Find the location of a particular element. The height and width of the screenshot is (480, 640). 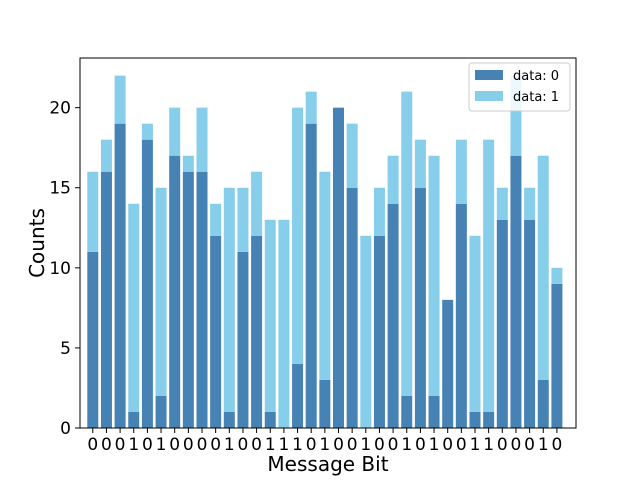

y-tick-label: 15 is located at coordinates (60, 189).